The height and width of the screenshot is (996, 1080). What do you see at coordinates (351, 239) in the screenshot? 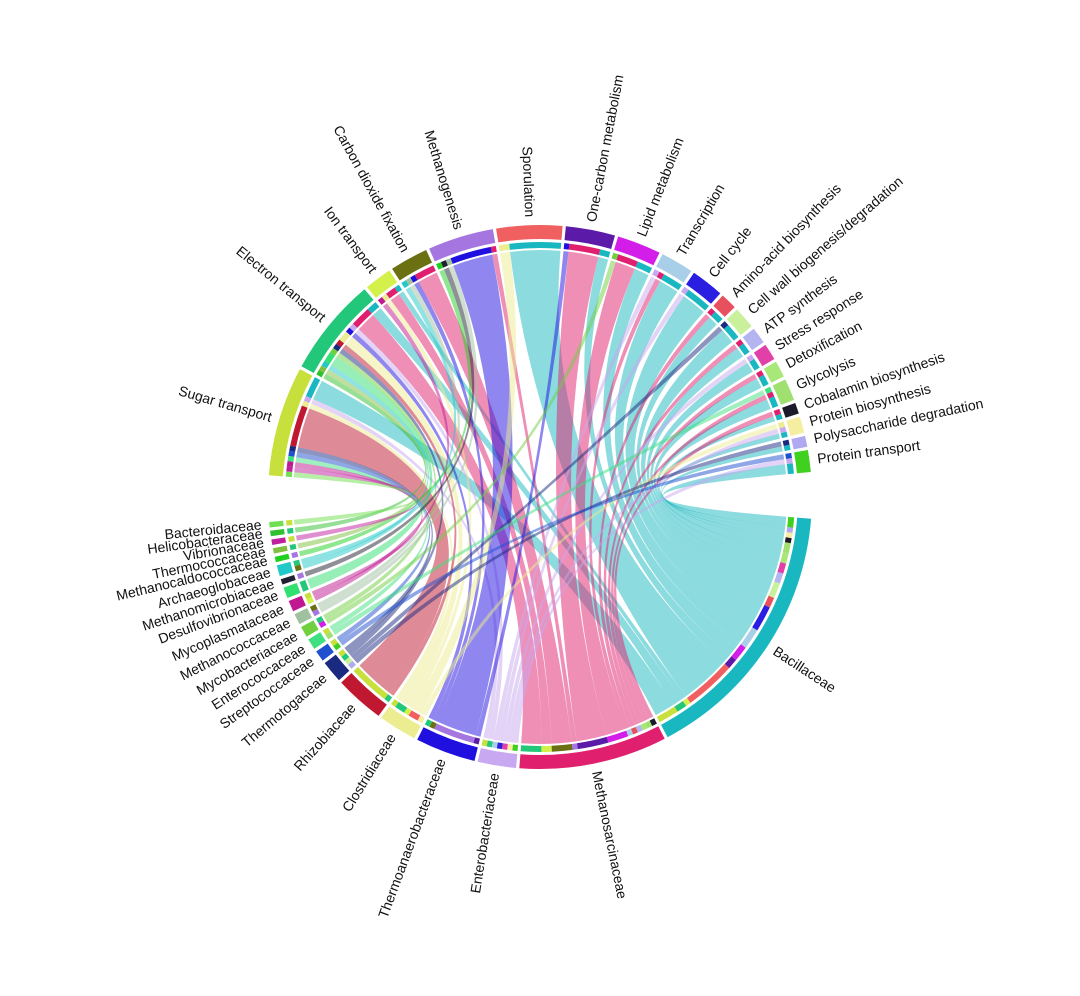
I see `arc-label: Ion transport` at bounding box center [351, 239].